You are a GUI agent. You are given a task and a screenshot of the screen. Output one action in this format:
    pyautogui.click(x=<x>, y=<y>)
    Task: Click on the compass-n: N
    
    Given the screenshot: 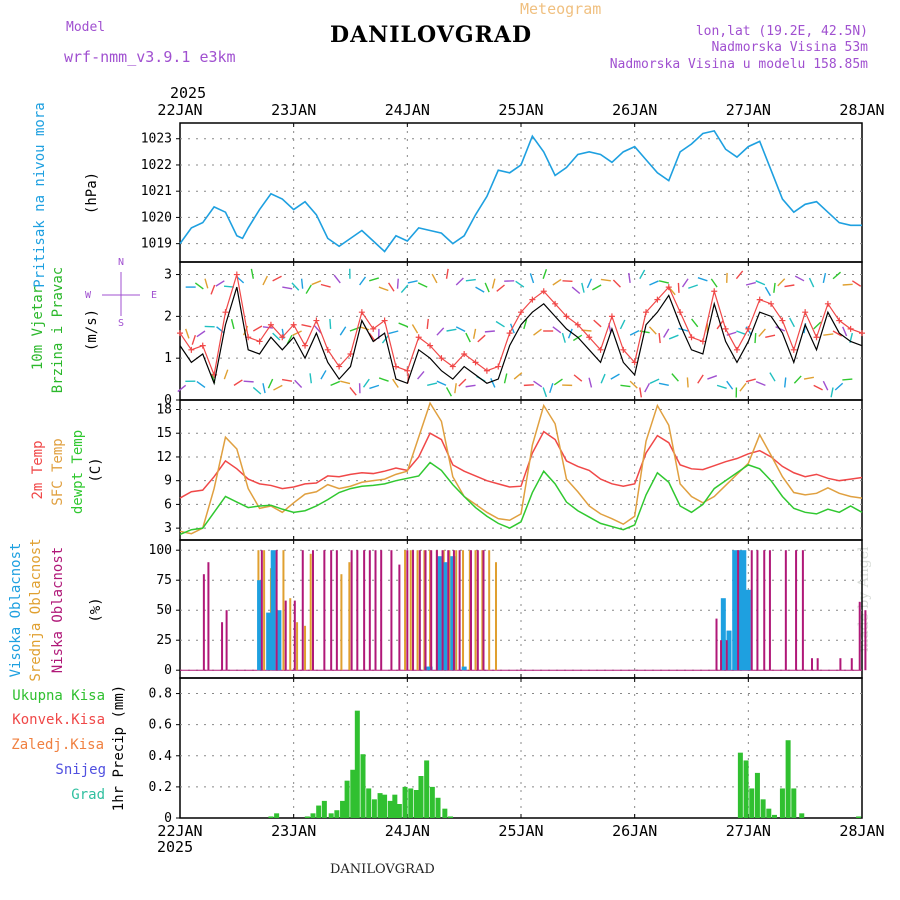 What is the action you would take?
    pyautogui.click(x=121, y=262)
    